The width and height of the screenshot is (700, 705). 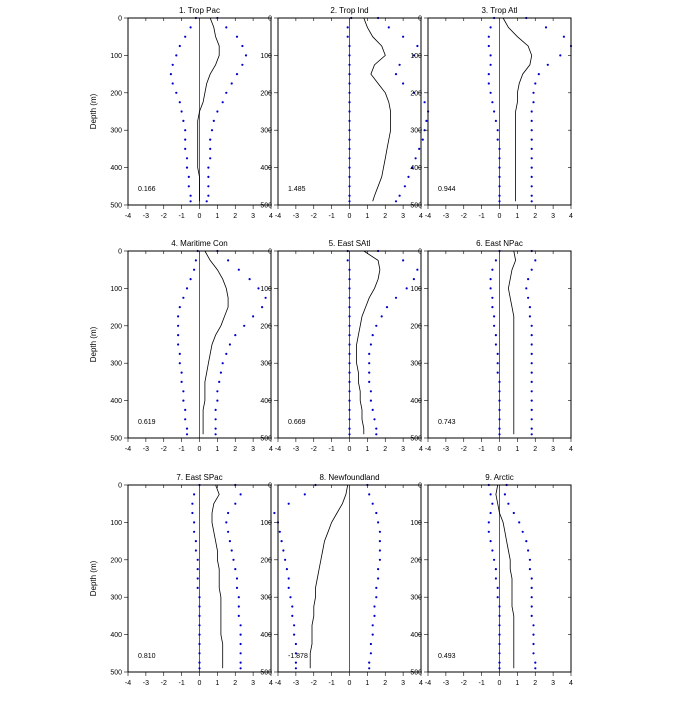 What do you see at coordinates (147, 656) in the screenshot?
I see `panel-value-label: 0.810` at bounding box center [147, 656].